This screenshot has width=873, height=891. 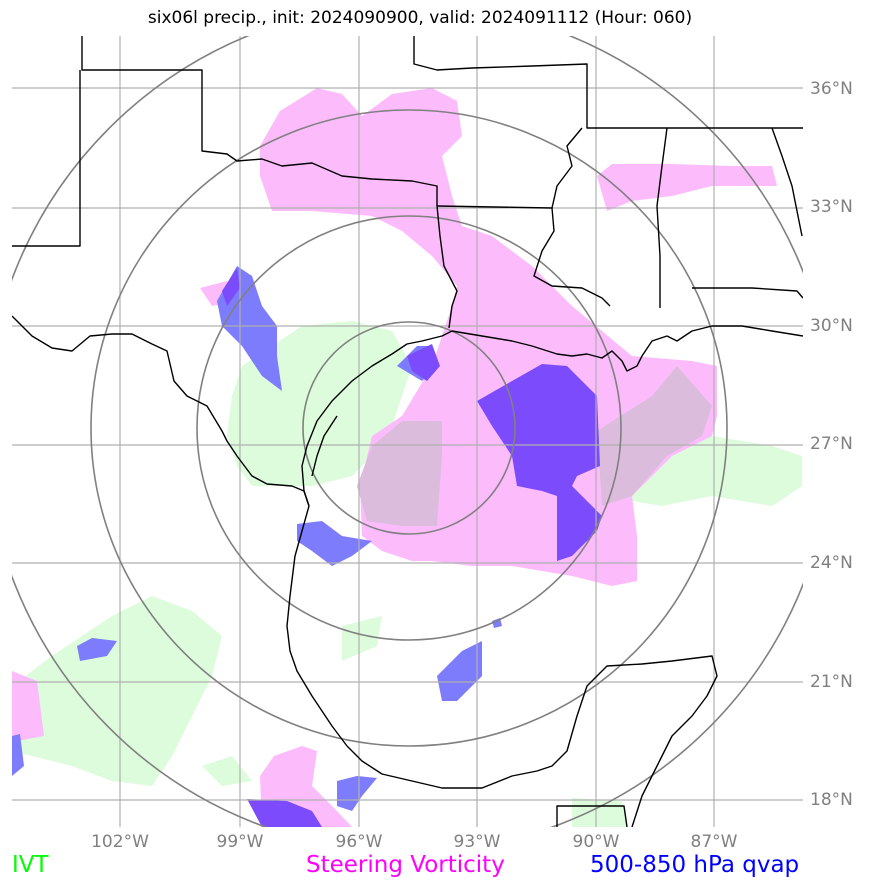 What do you see at coordinates (831, 326) in the screenshot?
I see `lat-label-30: 30°N` at bounding box center [831, 326].